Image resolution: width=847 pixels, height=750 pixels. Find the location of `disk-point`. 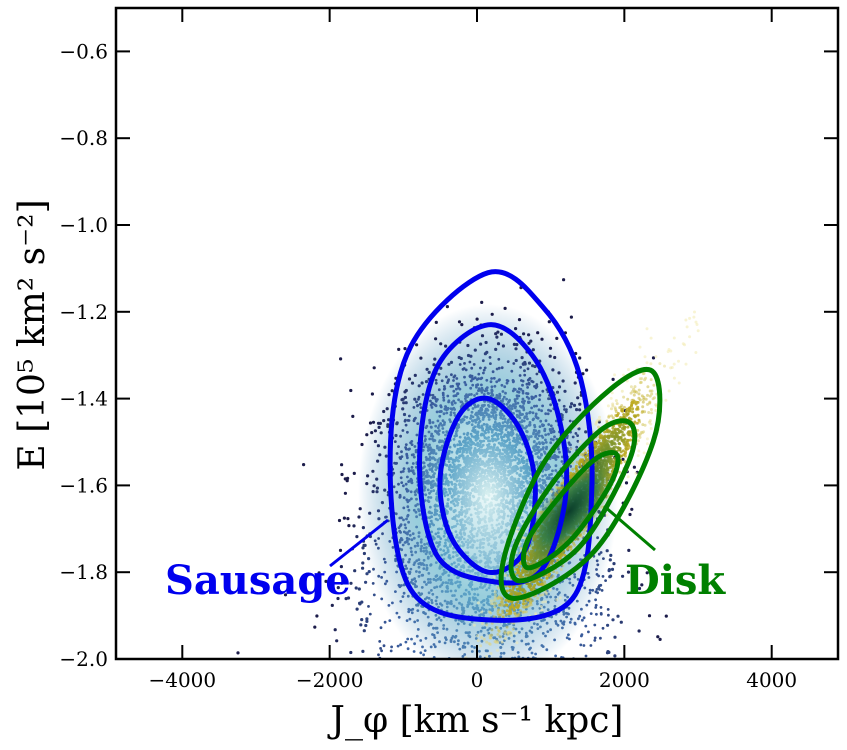

disk-point is located at coordinates (639, 451).